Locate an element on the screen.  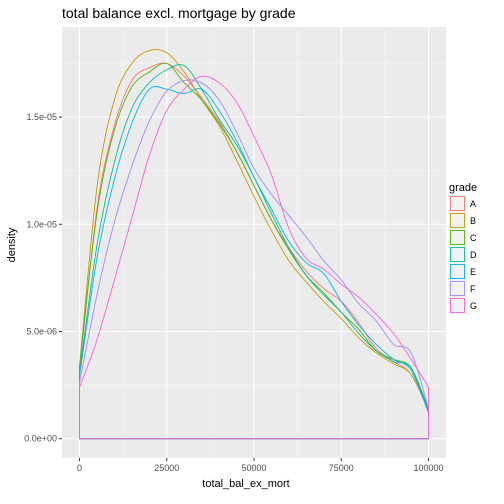
legend-title: grade is located at coordinates (463, 188).